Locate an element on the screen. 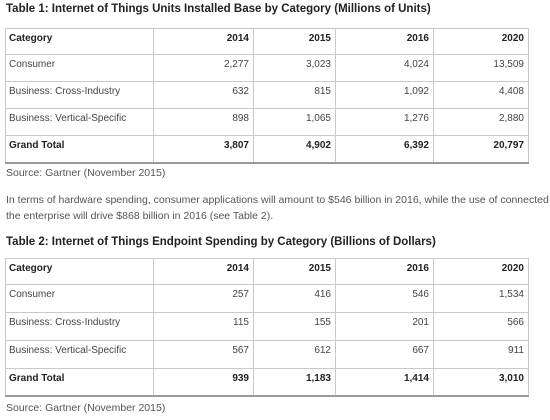 The image size is (550, 420). table-cell: 632 is located at coordinates (203, 95).